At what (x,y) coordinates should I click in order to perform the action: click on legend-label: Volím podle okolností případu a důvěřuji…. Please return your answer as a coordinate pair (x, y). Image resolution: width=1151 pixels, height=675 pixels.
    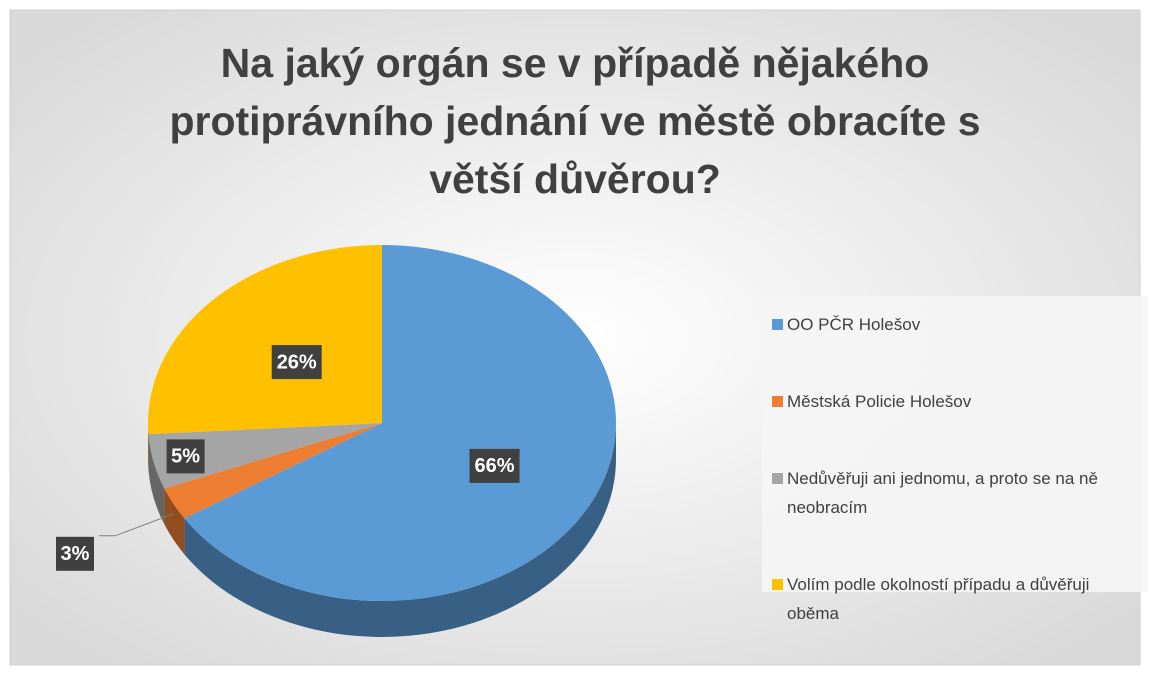
    Looking at the image, I should click on (938, 599).